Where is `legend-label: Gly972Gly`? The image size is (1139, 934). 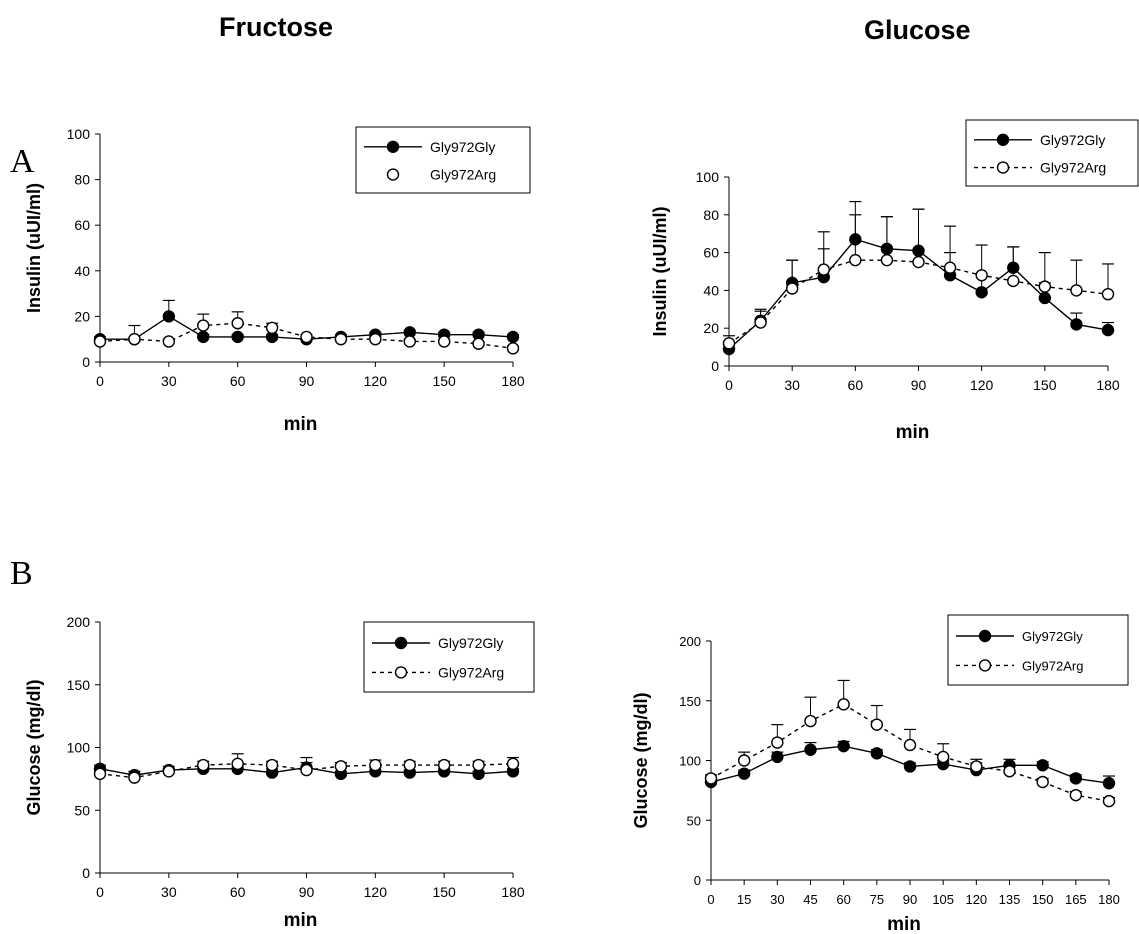 legend-label: Gly972Gly is located at coordinates (1072, 140).